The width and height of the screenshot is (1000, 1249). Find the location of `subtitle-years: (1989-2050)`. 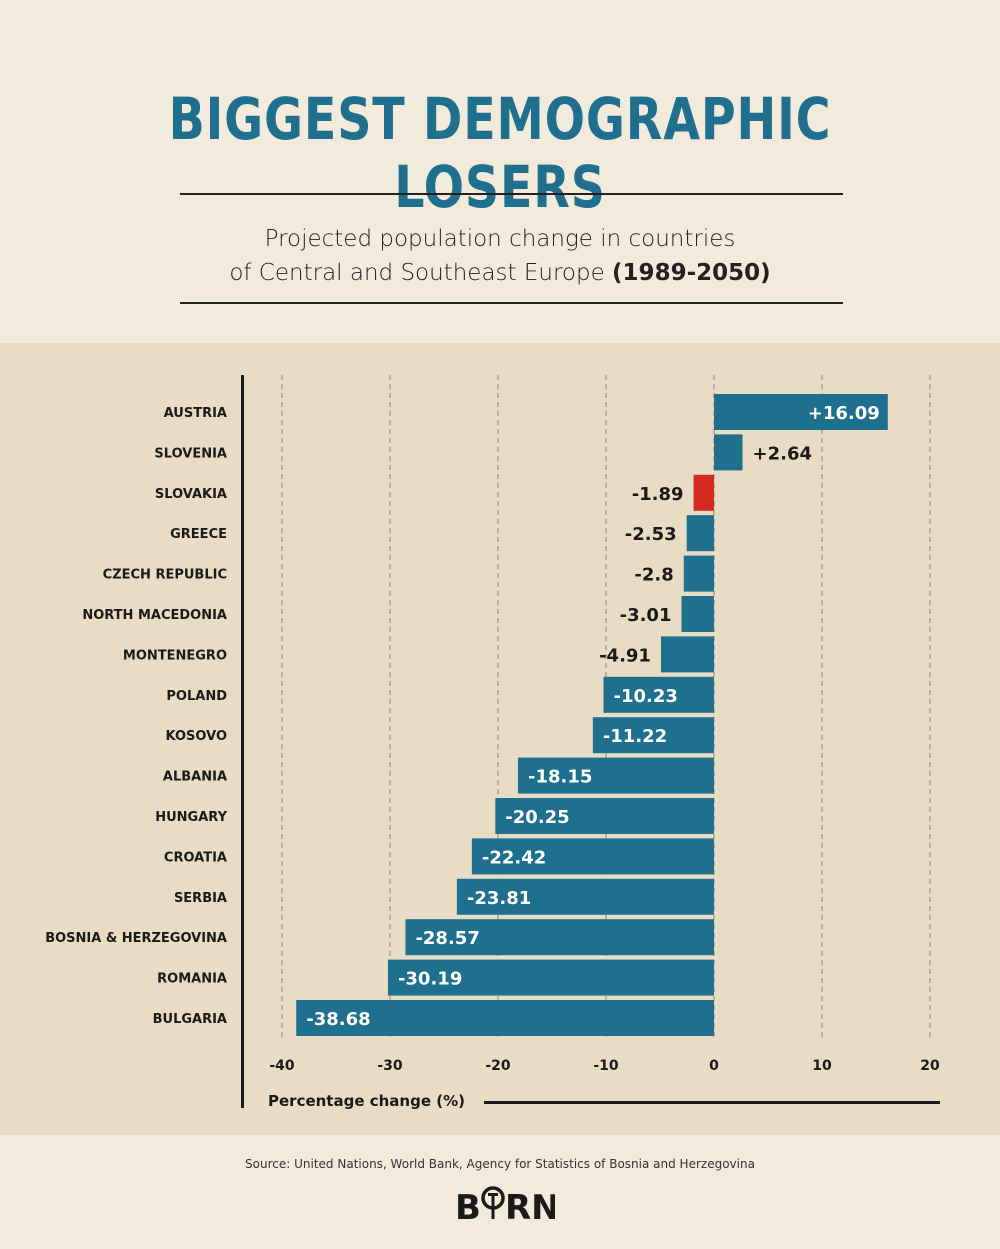

subtitle-years: (1989-2050) is located at coordinates (691, 273).